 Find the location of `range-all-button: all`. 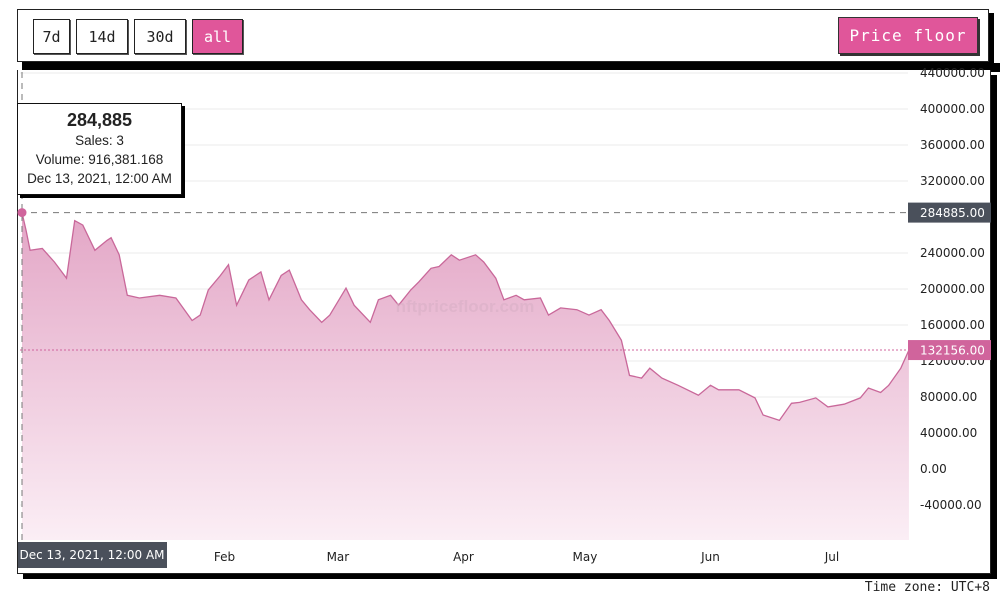

range-all-button: all is located at coordinates (217, 36).